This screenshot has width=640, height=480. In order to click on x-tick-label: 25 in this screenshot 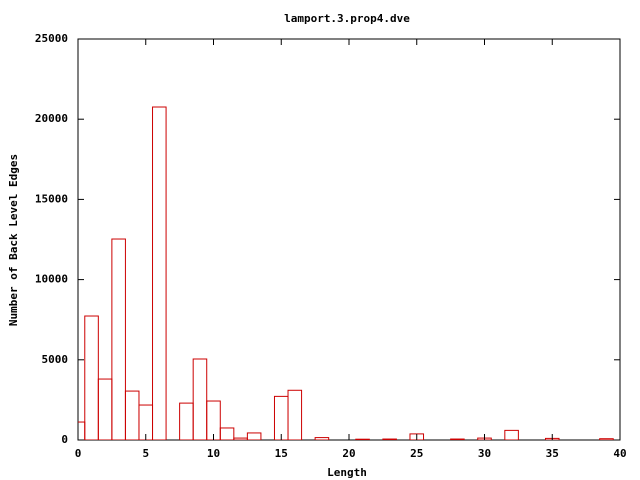, I will do `click(416, 453)`.